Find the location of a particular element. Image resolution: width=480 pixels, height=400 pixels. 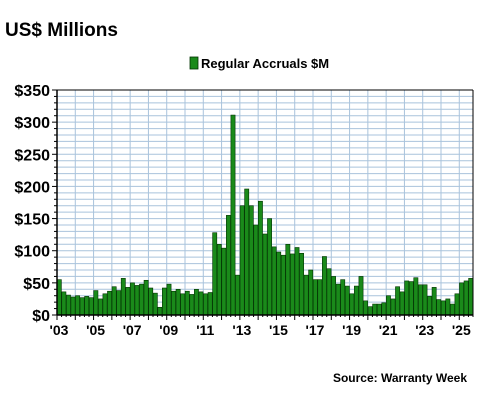

x-tick-label: '19 is located at coordinates (351, 330).